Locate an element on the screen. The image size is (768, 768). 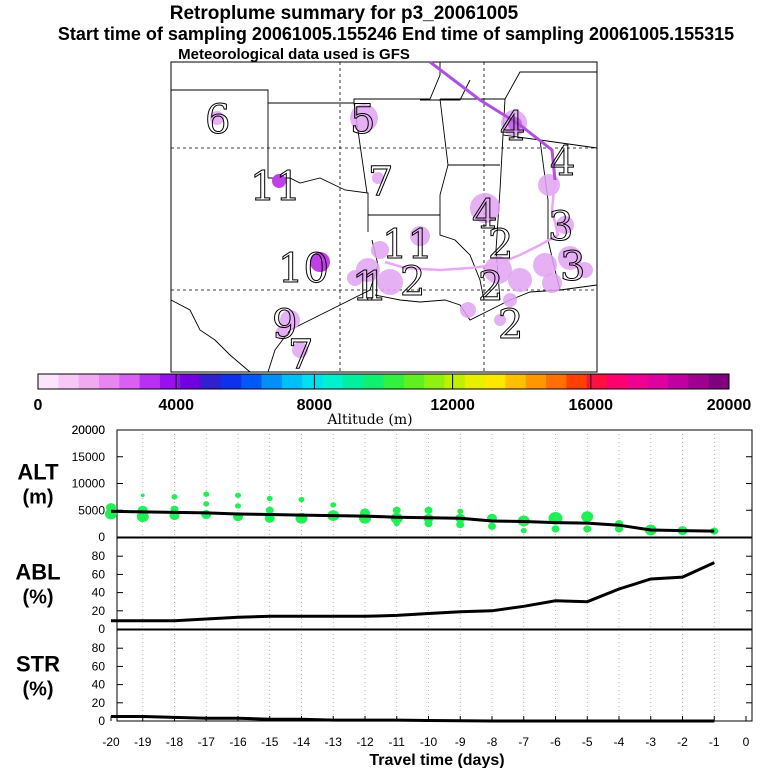
day-label: 10 is located at coordinates (303, 269).